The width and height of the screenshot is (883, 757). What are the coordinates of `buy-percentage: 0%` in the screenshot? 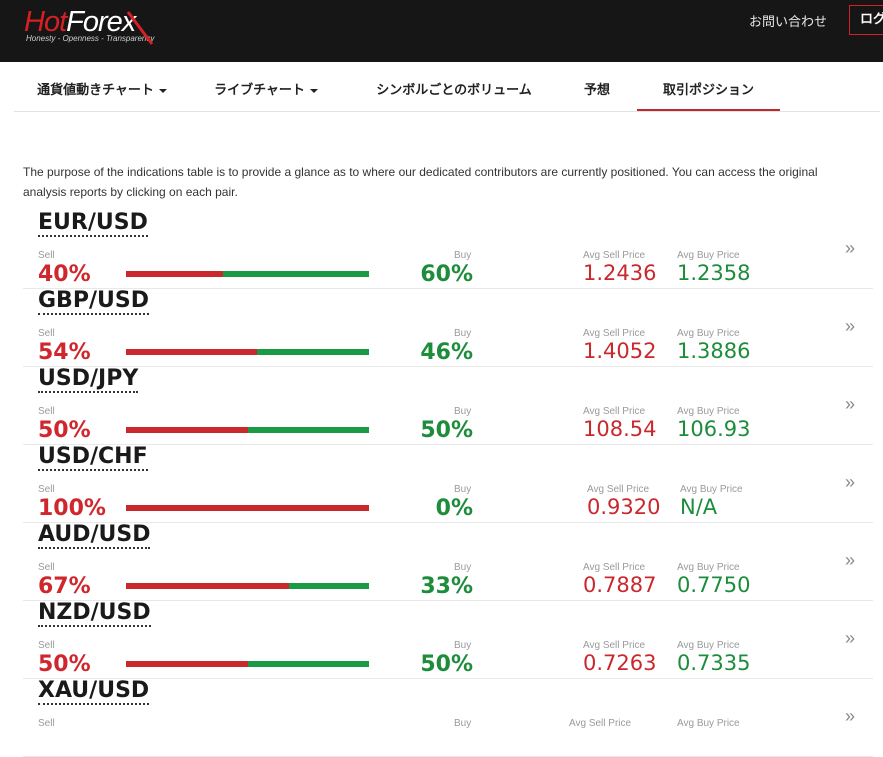 It's located at (454, 508).